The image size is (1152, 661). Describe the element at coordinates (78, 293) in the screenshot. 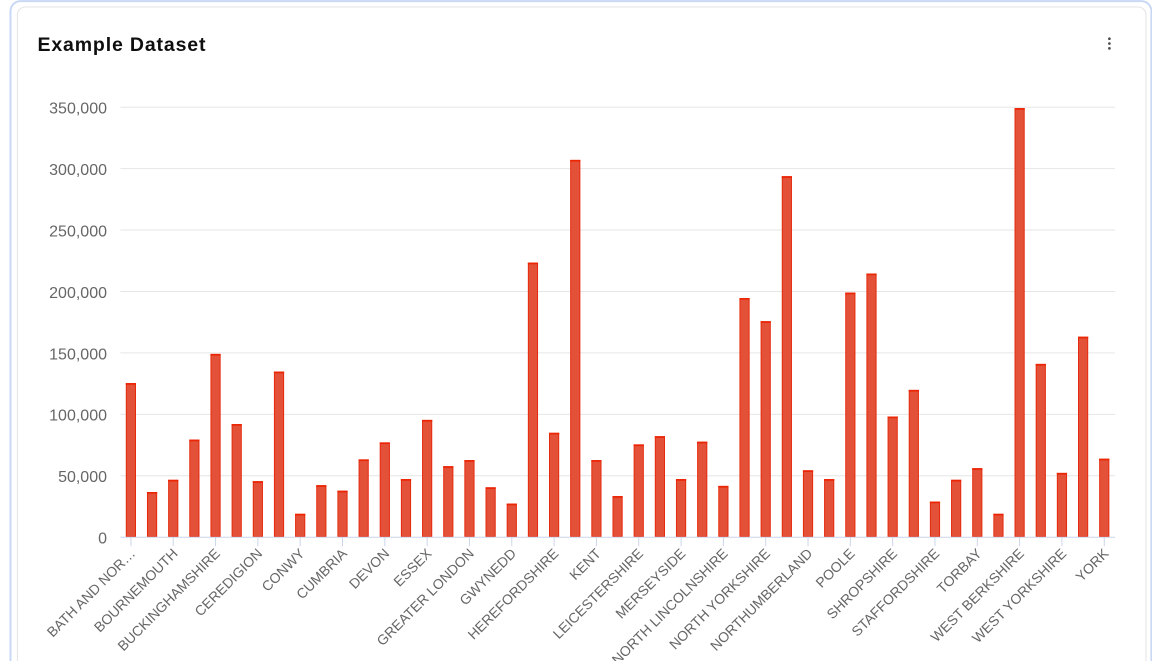

I see `svg-text: 200,000` at that location.